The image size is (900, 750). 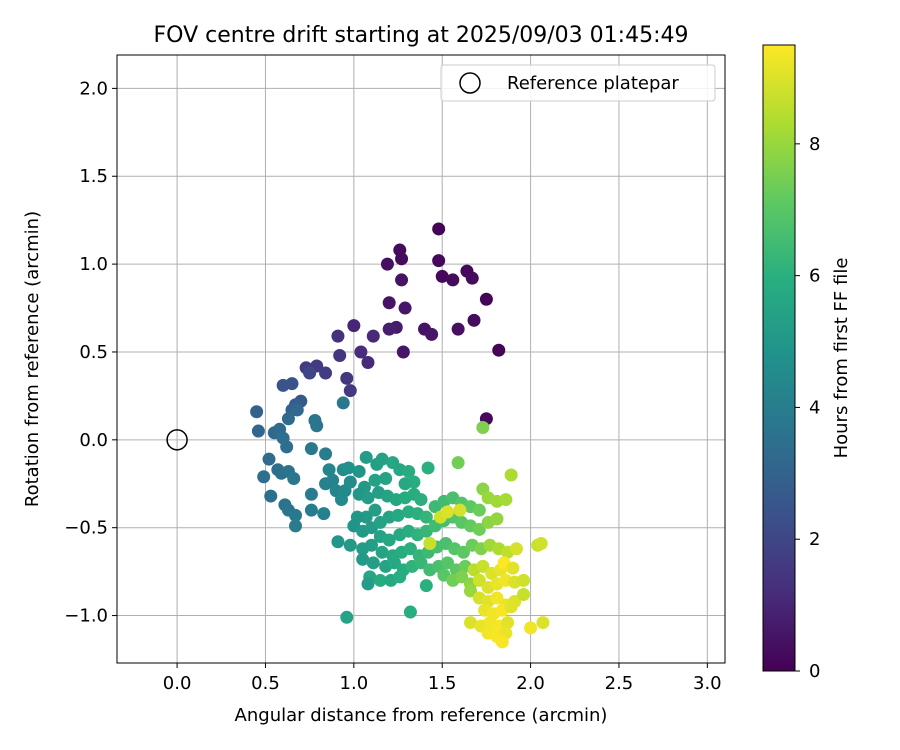 I want to click on x-tick-label: 2.5, so click(x=619, y=683).